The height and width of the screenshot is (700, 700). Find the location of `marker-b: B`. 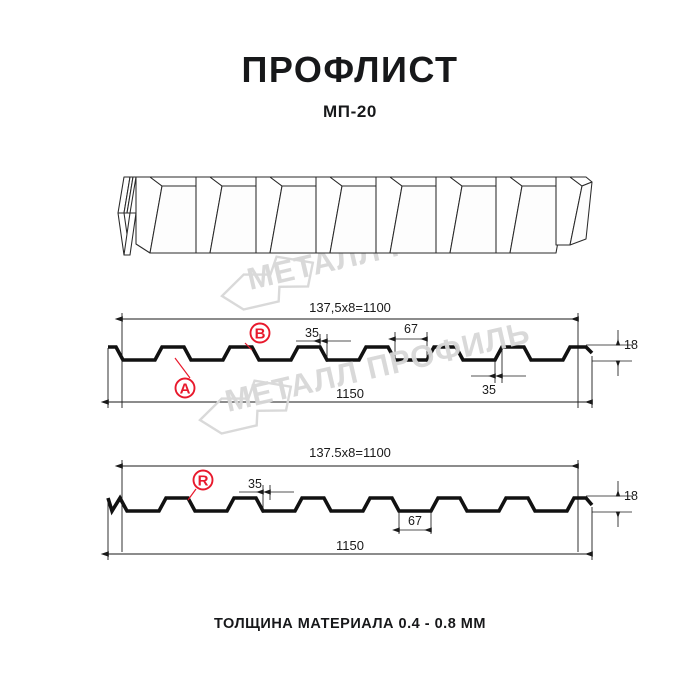

marker-b: B is located at coordinates (257, 336).